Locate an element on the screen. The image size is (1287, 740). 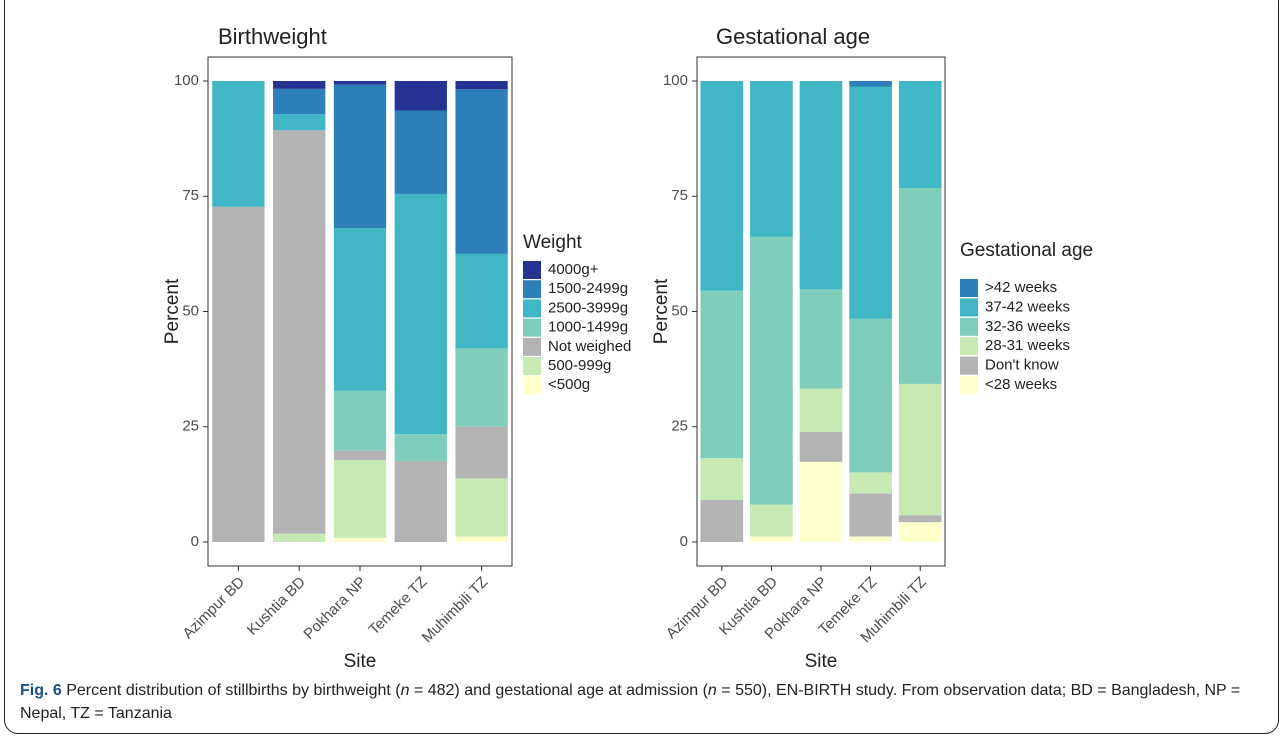
legend-label: >42 weeks is located at coordinates (1021, 287).